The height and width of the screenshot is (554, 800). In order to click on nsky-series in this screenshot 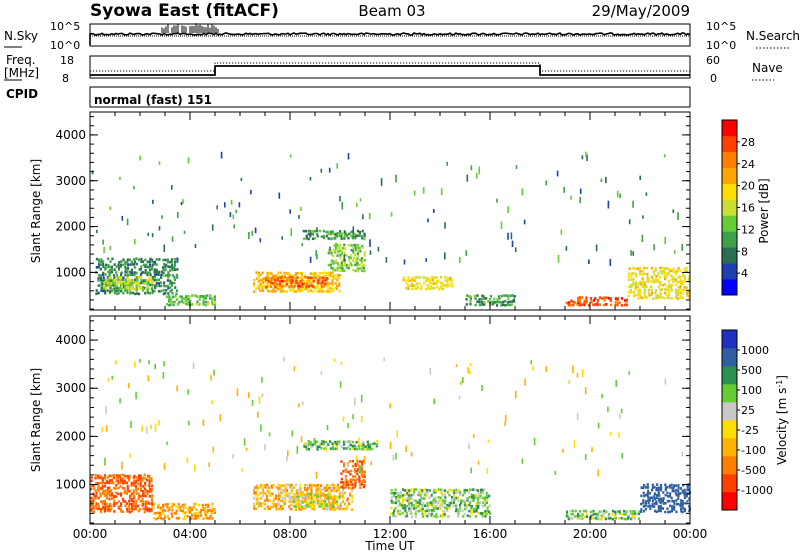, I will do `click(390, 38)`.